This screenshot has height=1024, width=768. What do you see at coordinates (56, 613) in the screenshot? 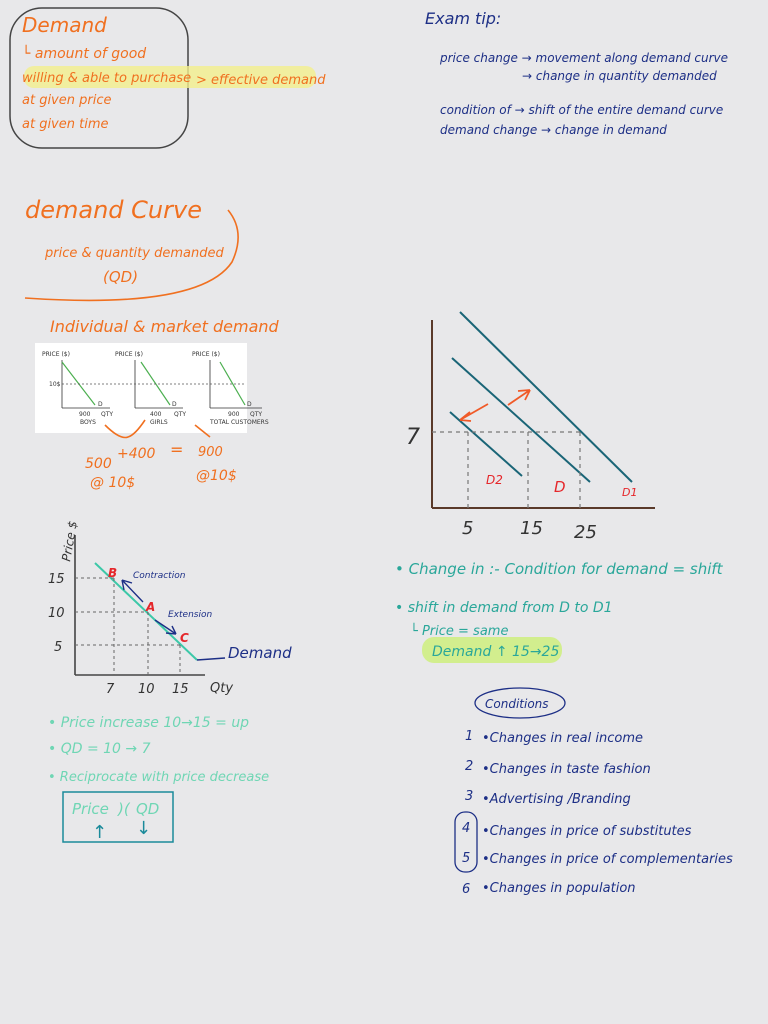
I see `y-tick-label: 10` at bounding box center [56, 613].